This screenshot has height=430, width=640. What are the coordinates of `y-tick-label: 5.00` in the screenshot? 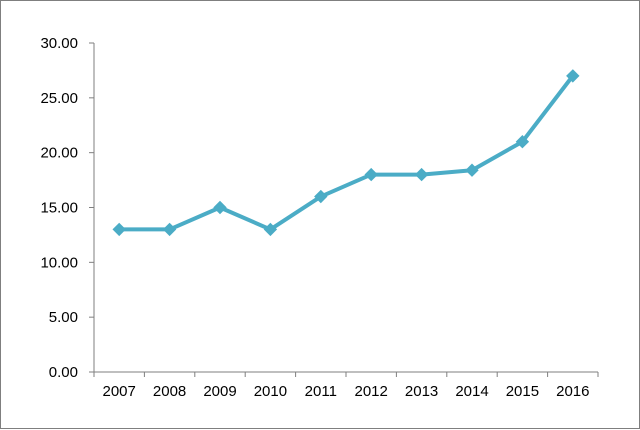 It's located at (63, 317).